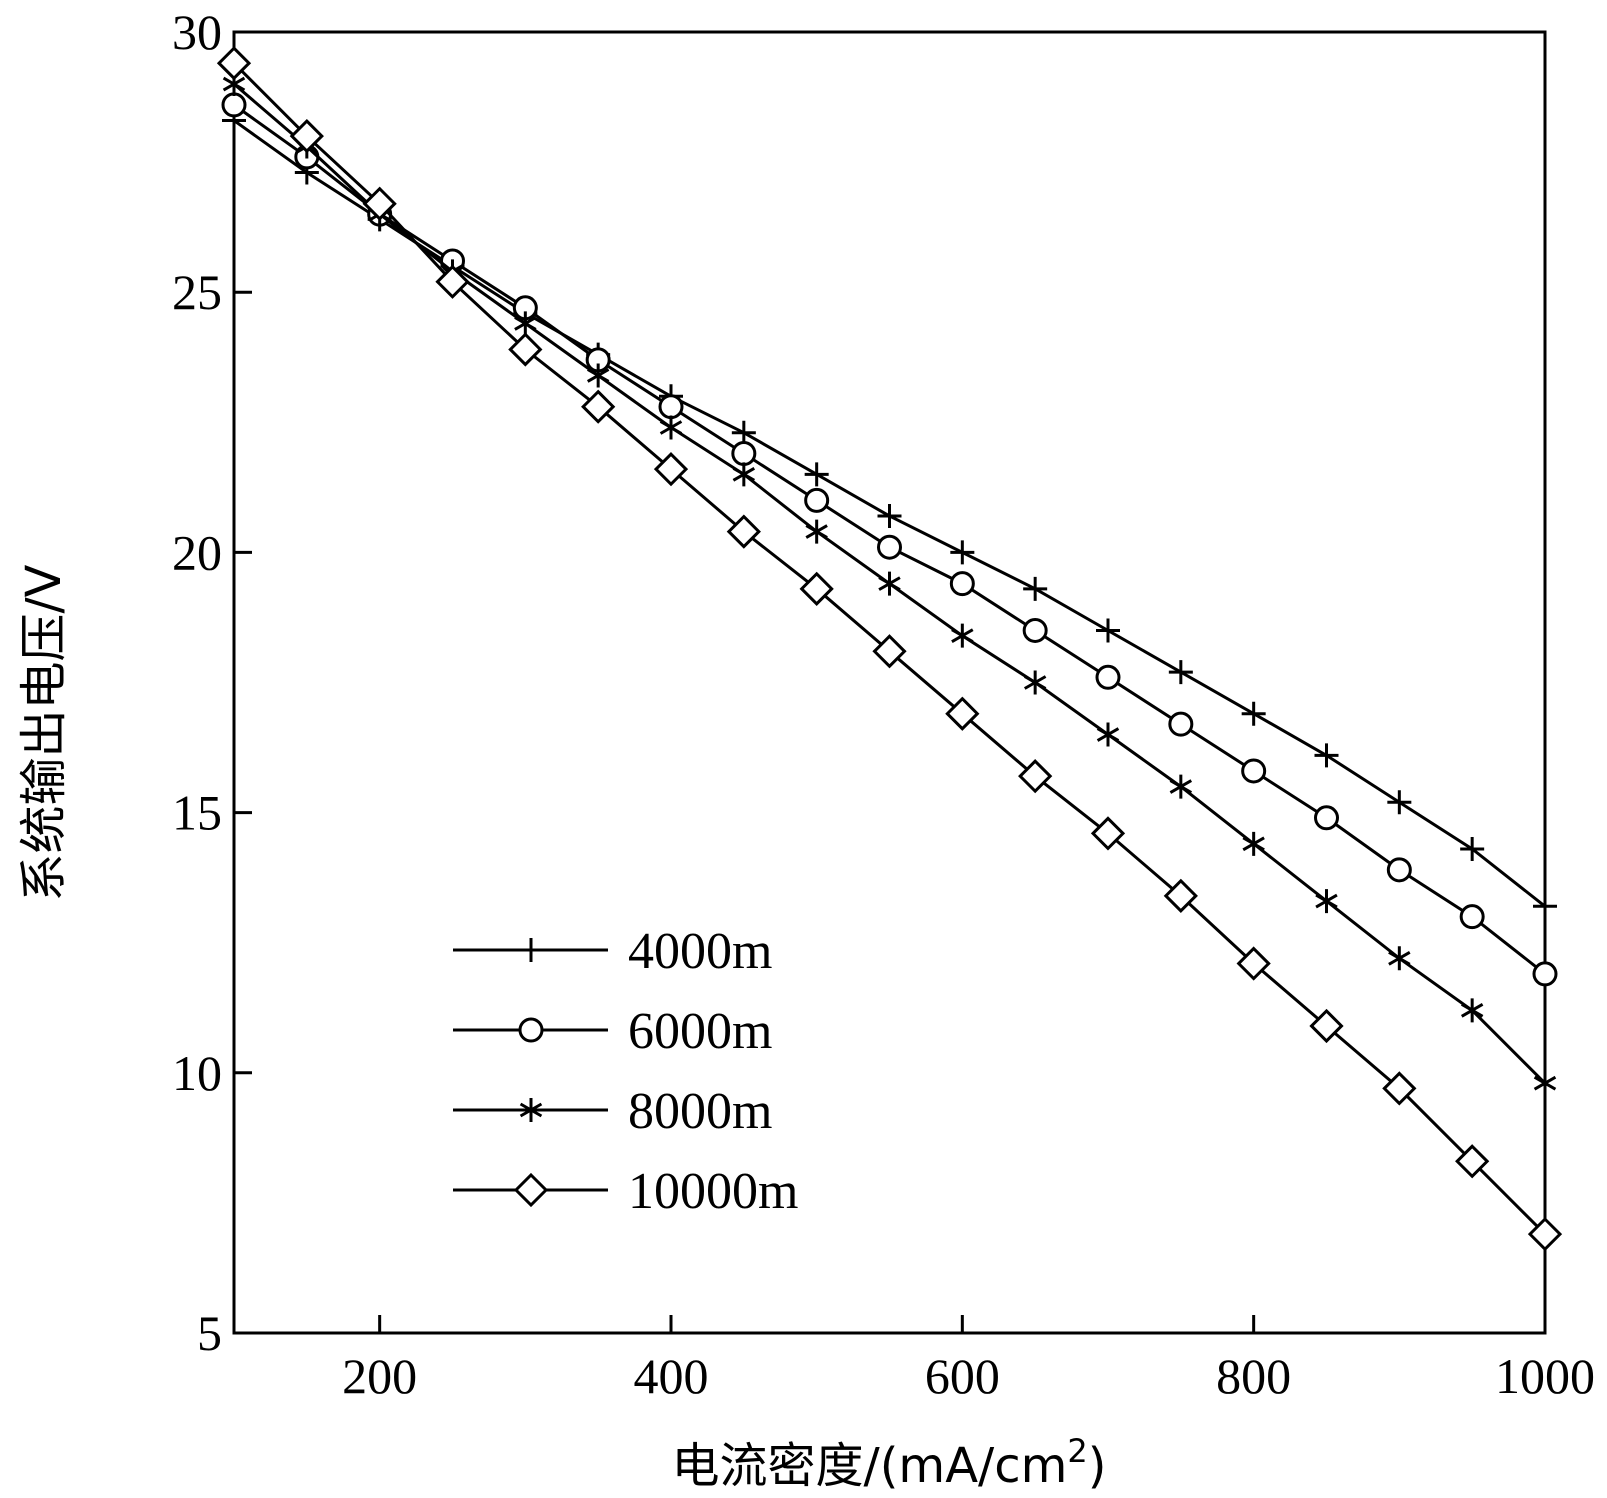 Image resolution: width=1607 pixels, height=1498 pixels. What do you see at coordinates (1077, 1451) in the screenshot?
I see `x-axis-title-superscript: 2` at bounding box center [1077, 1451].